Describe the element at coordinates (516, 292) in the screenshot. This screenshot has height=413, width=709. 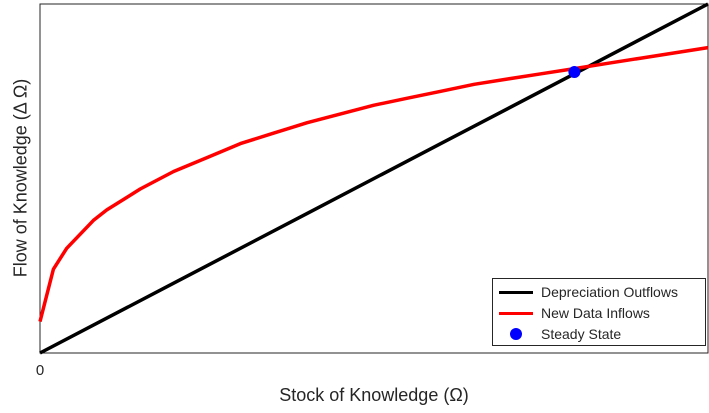
I see `legend-swatch-depreciation` at that location.